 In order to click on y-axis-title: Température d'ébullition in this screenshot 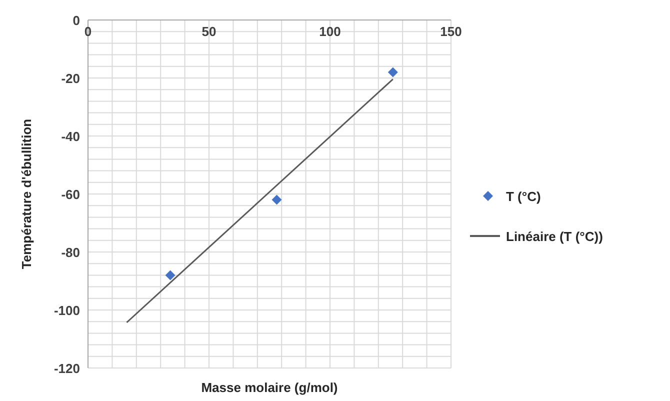, I will do `click(26, 194)`.